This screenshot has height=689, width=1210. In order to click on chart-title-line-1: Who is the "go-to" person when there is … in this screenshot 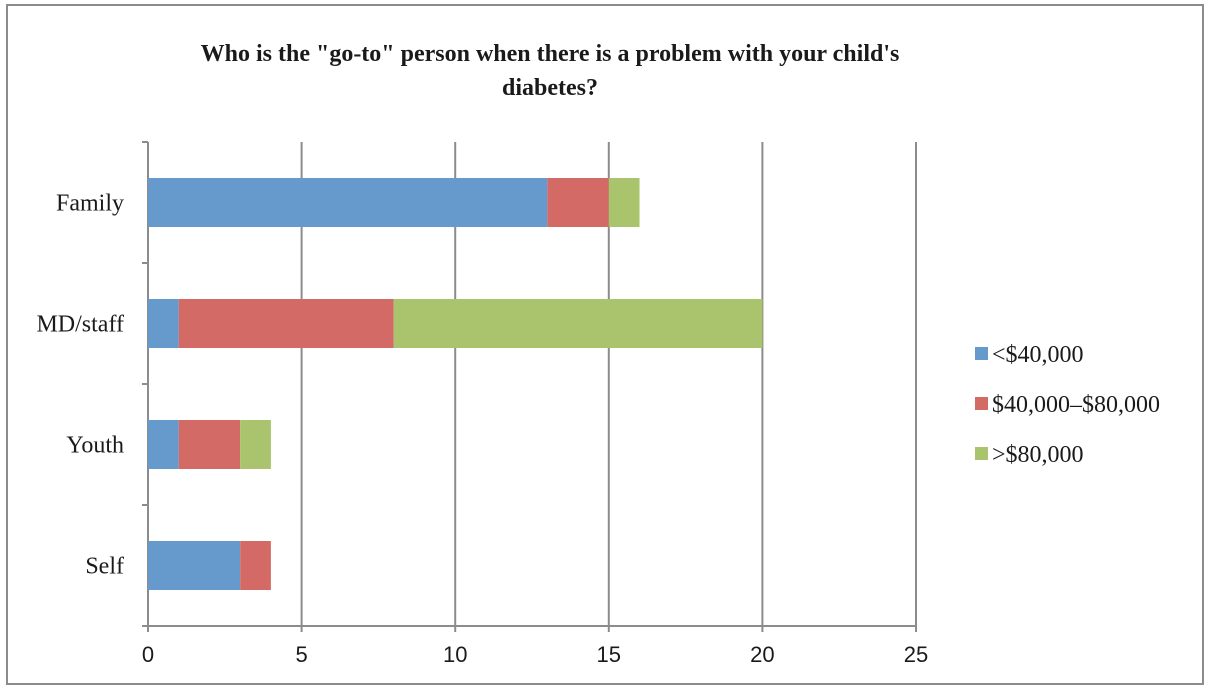, I will do `click(550, 54)`.